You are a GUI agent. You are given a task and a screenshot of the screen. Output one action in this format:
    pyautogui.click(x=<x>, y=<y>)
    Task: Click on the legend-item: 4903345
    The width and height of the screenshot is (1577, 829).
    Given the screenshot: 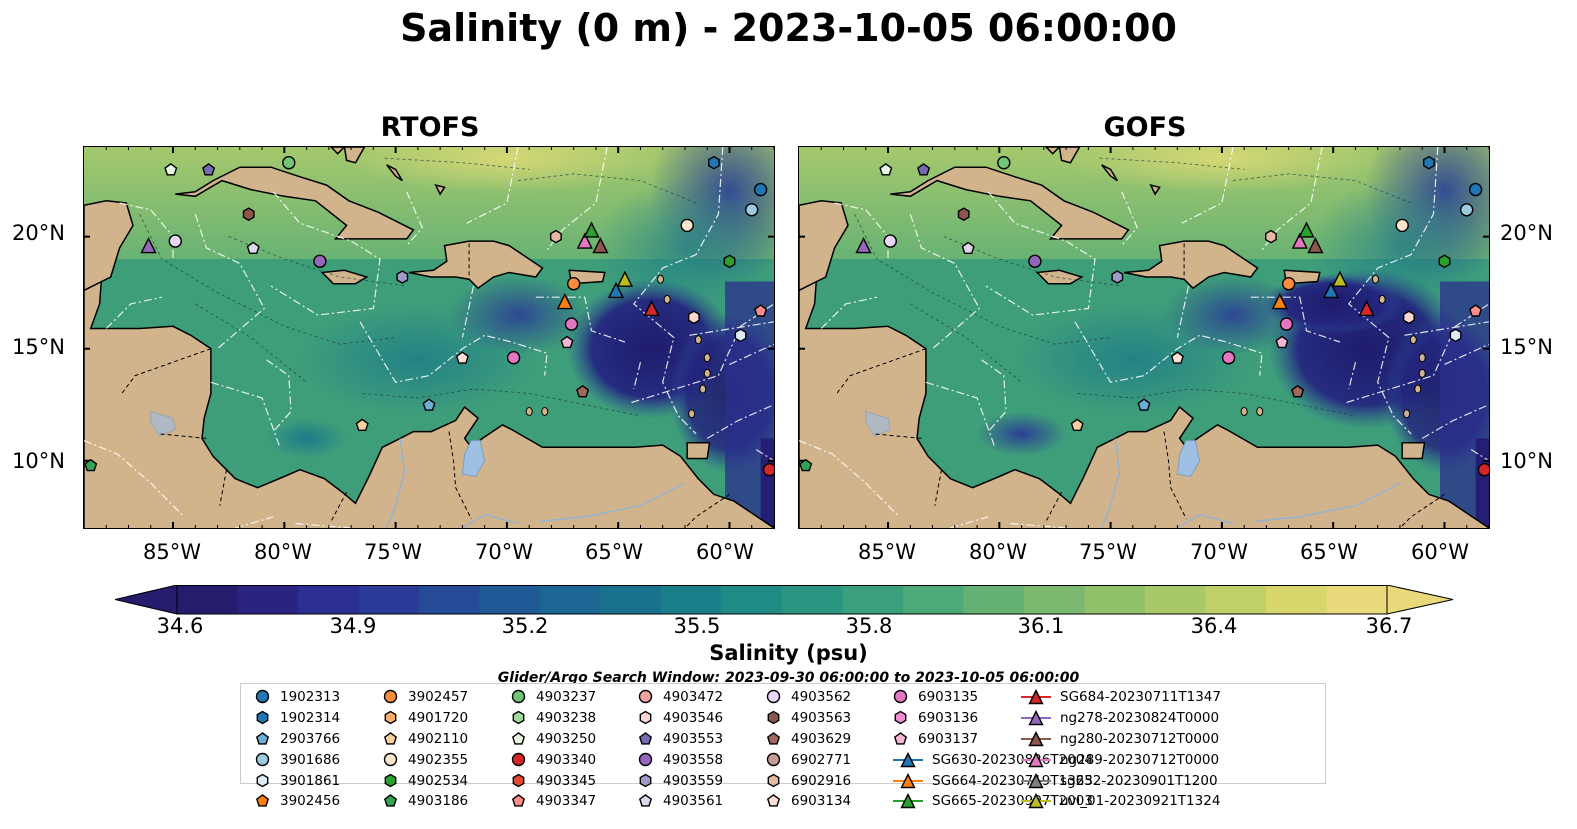 What is the action you would take?
    pyautogui.click(x=553, y=780)
    